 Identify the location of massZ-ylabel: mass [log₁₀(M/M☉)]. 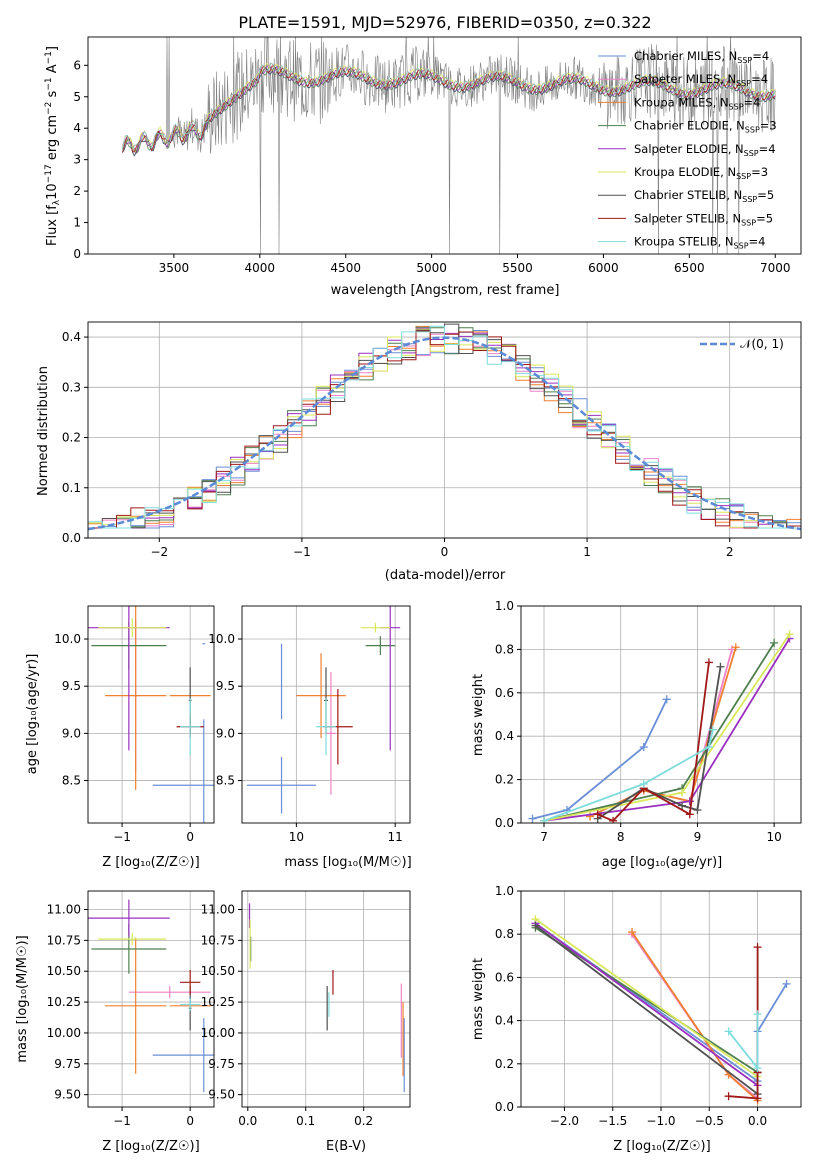
(22, 998).